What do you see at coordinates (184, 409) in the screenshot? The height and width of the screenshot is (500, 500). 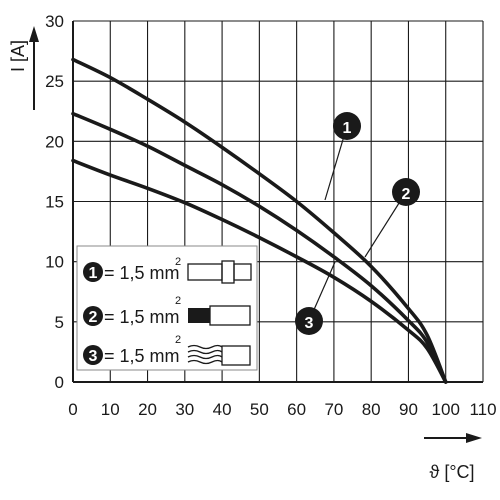 I see `x-tick-label-30: 30` at bounding box center [184, 409].